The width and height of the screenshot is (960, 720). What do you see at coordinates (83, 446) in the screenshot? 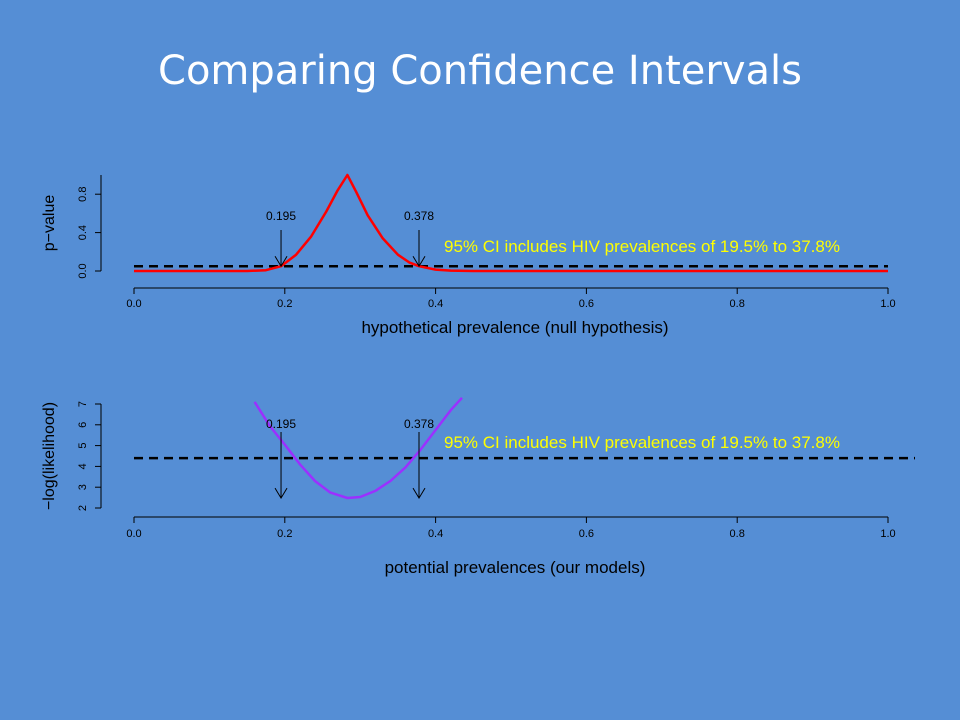
I see `likelihood-y-tick-label: 5` at bounding box center [83, 446].